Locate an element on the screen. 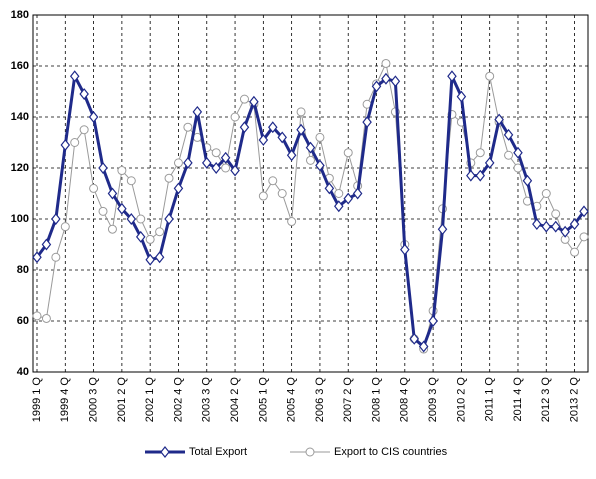 This screenshot has height=479, width=596. x-tick-label: 2000 3 Q is located at coordinates (93, 400).